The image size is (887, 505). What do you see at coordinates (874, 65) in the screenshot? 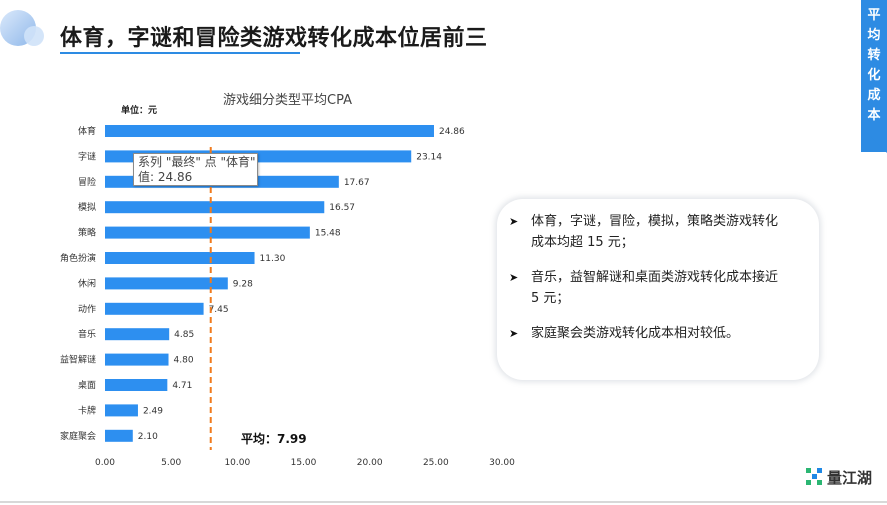
I see `side-tab-label: 平均转化成本` at bounding box center [874, 65].